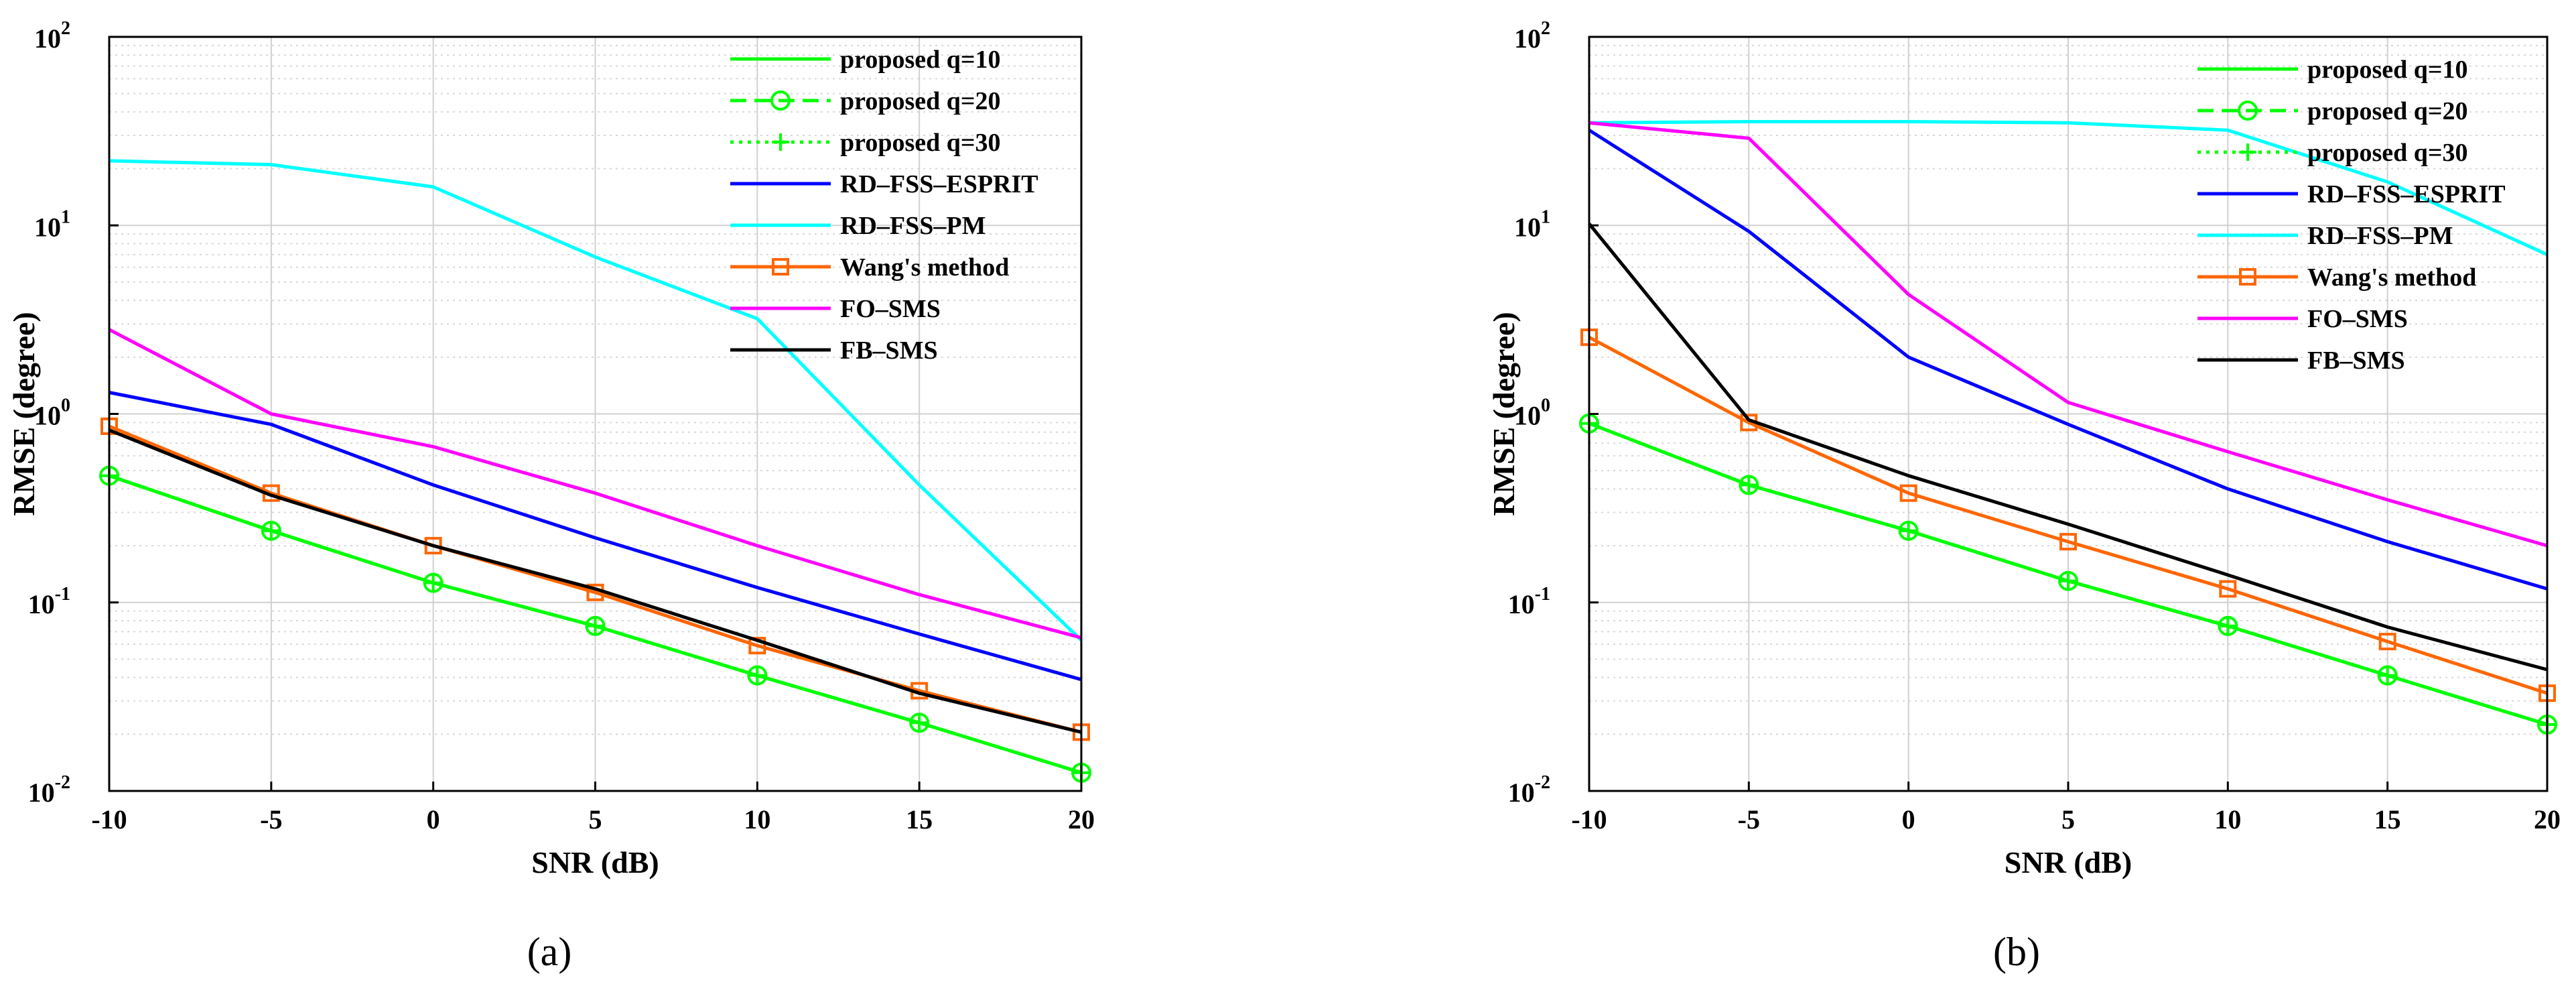 The height and width of the screenshot is (986, 2576). I want to click on y-axis-label: RMSE (degree), so click(1504, 413).